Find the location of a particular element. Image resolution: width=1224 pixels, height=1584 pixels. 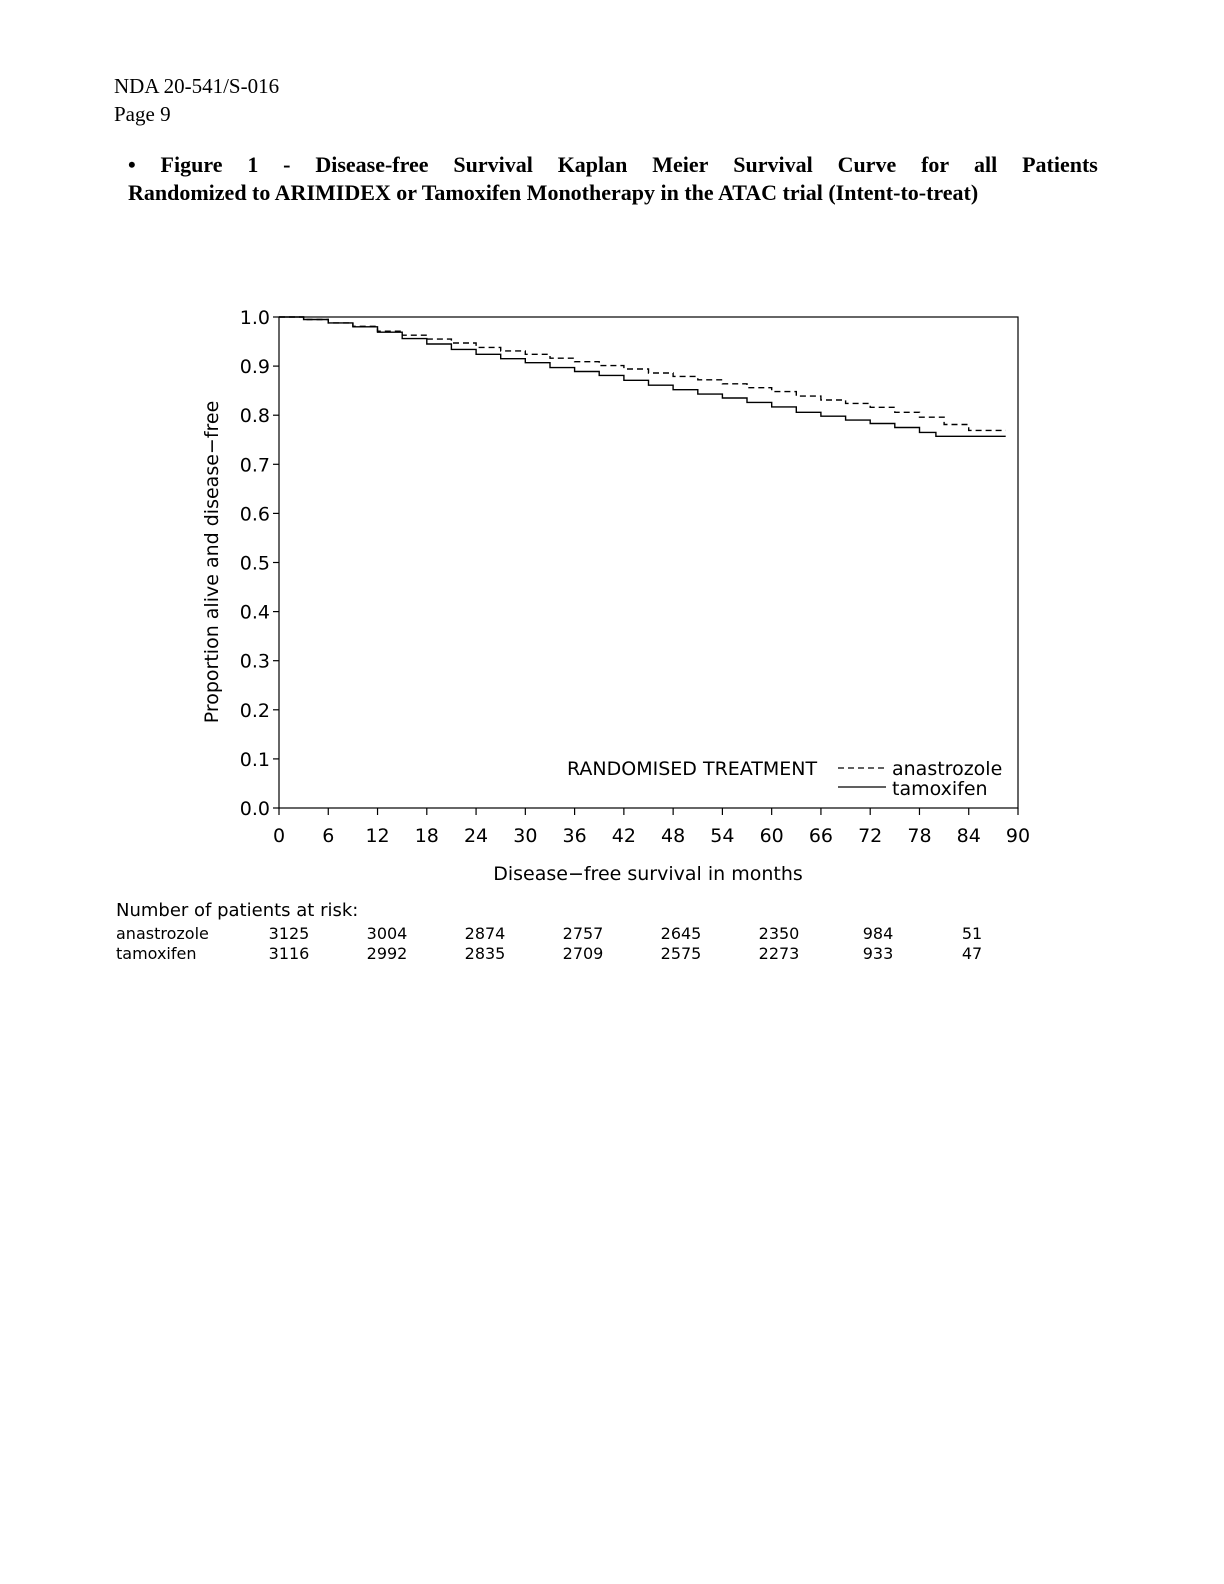

x-tick-label: 6 is located at coordinates (328, 836).